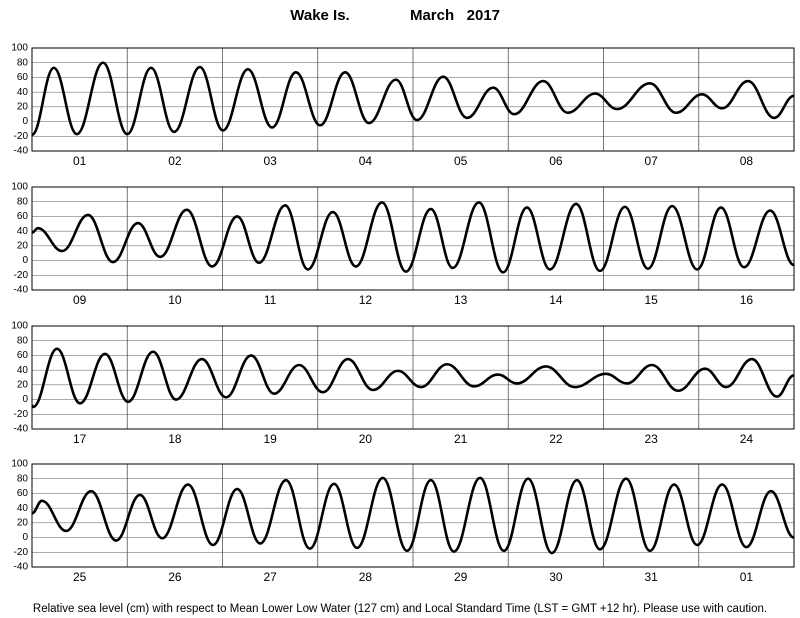 The width and height of the screenshot is (800, 618). Describe the element at coordinates (80, 577) in the screenshot. I see `x-tick-label: 25` at that location.